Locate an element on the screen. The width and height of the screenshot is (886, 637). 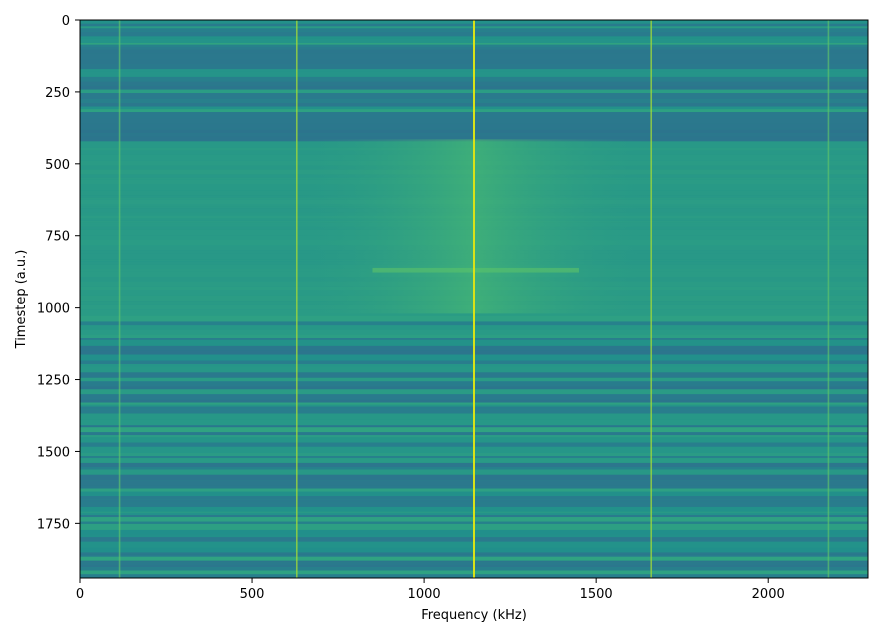
x-tick-label: 2000 is located at coordinates (768, 594).